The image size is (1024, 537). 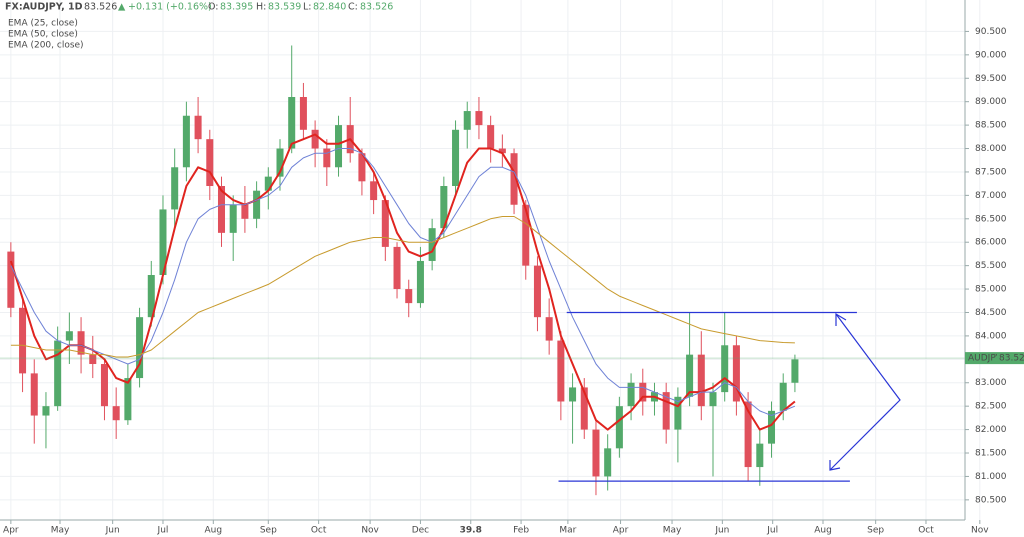 I want to click on y-tick-label: 82.000, so click(x=991, y=430).